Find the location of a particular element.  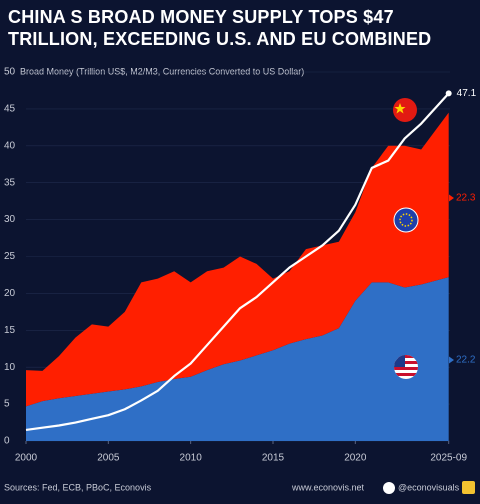

y-tick-label: 5 is located at coordinates (7, 404).